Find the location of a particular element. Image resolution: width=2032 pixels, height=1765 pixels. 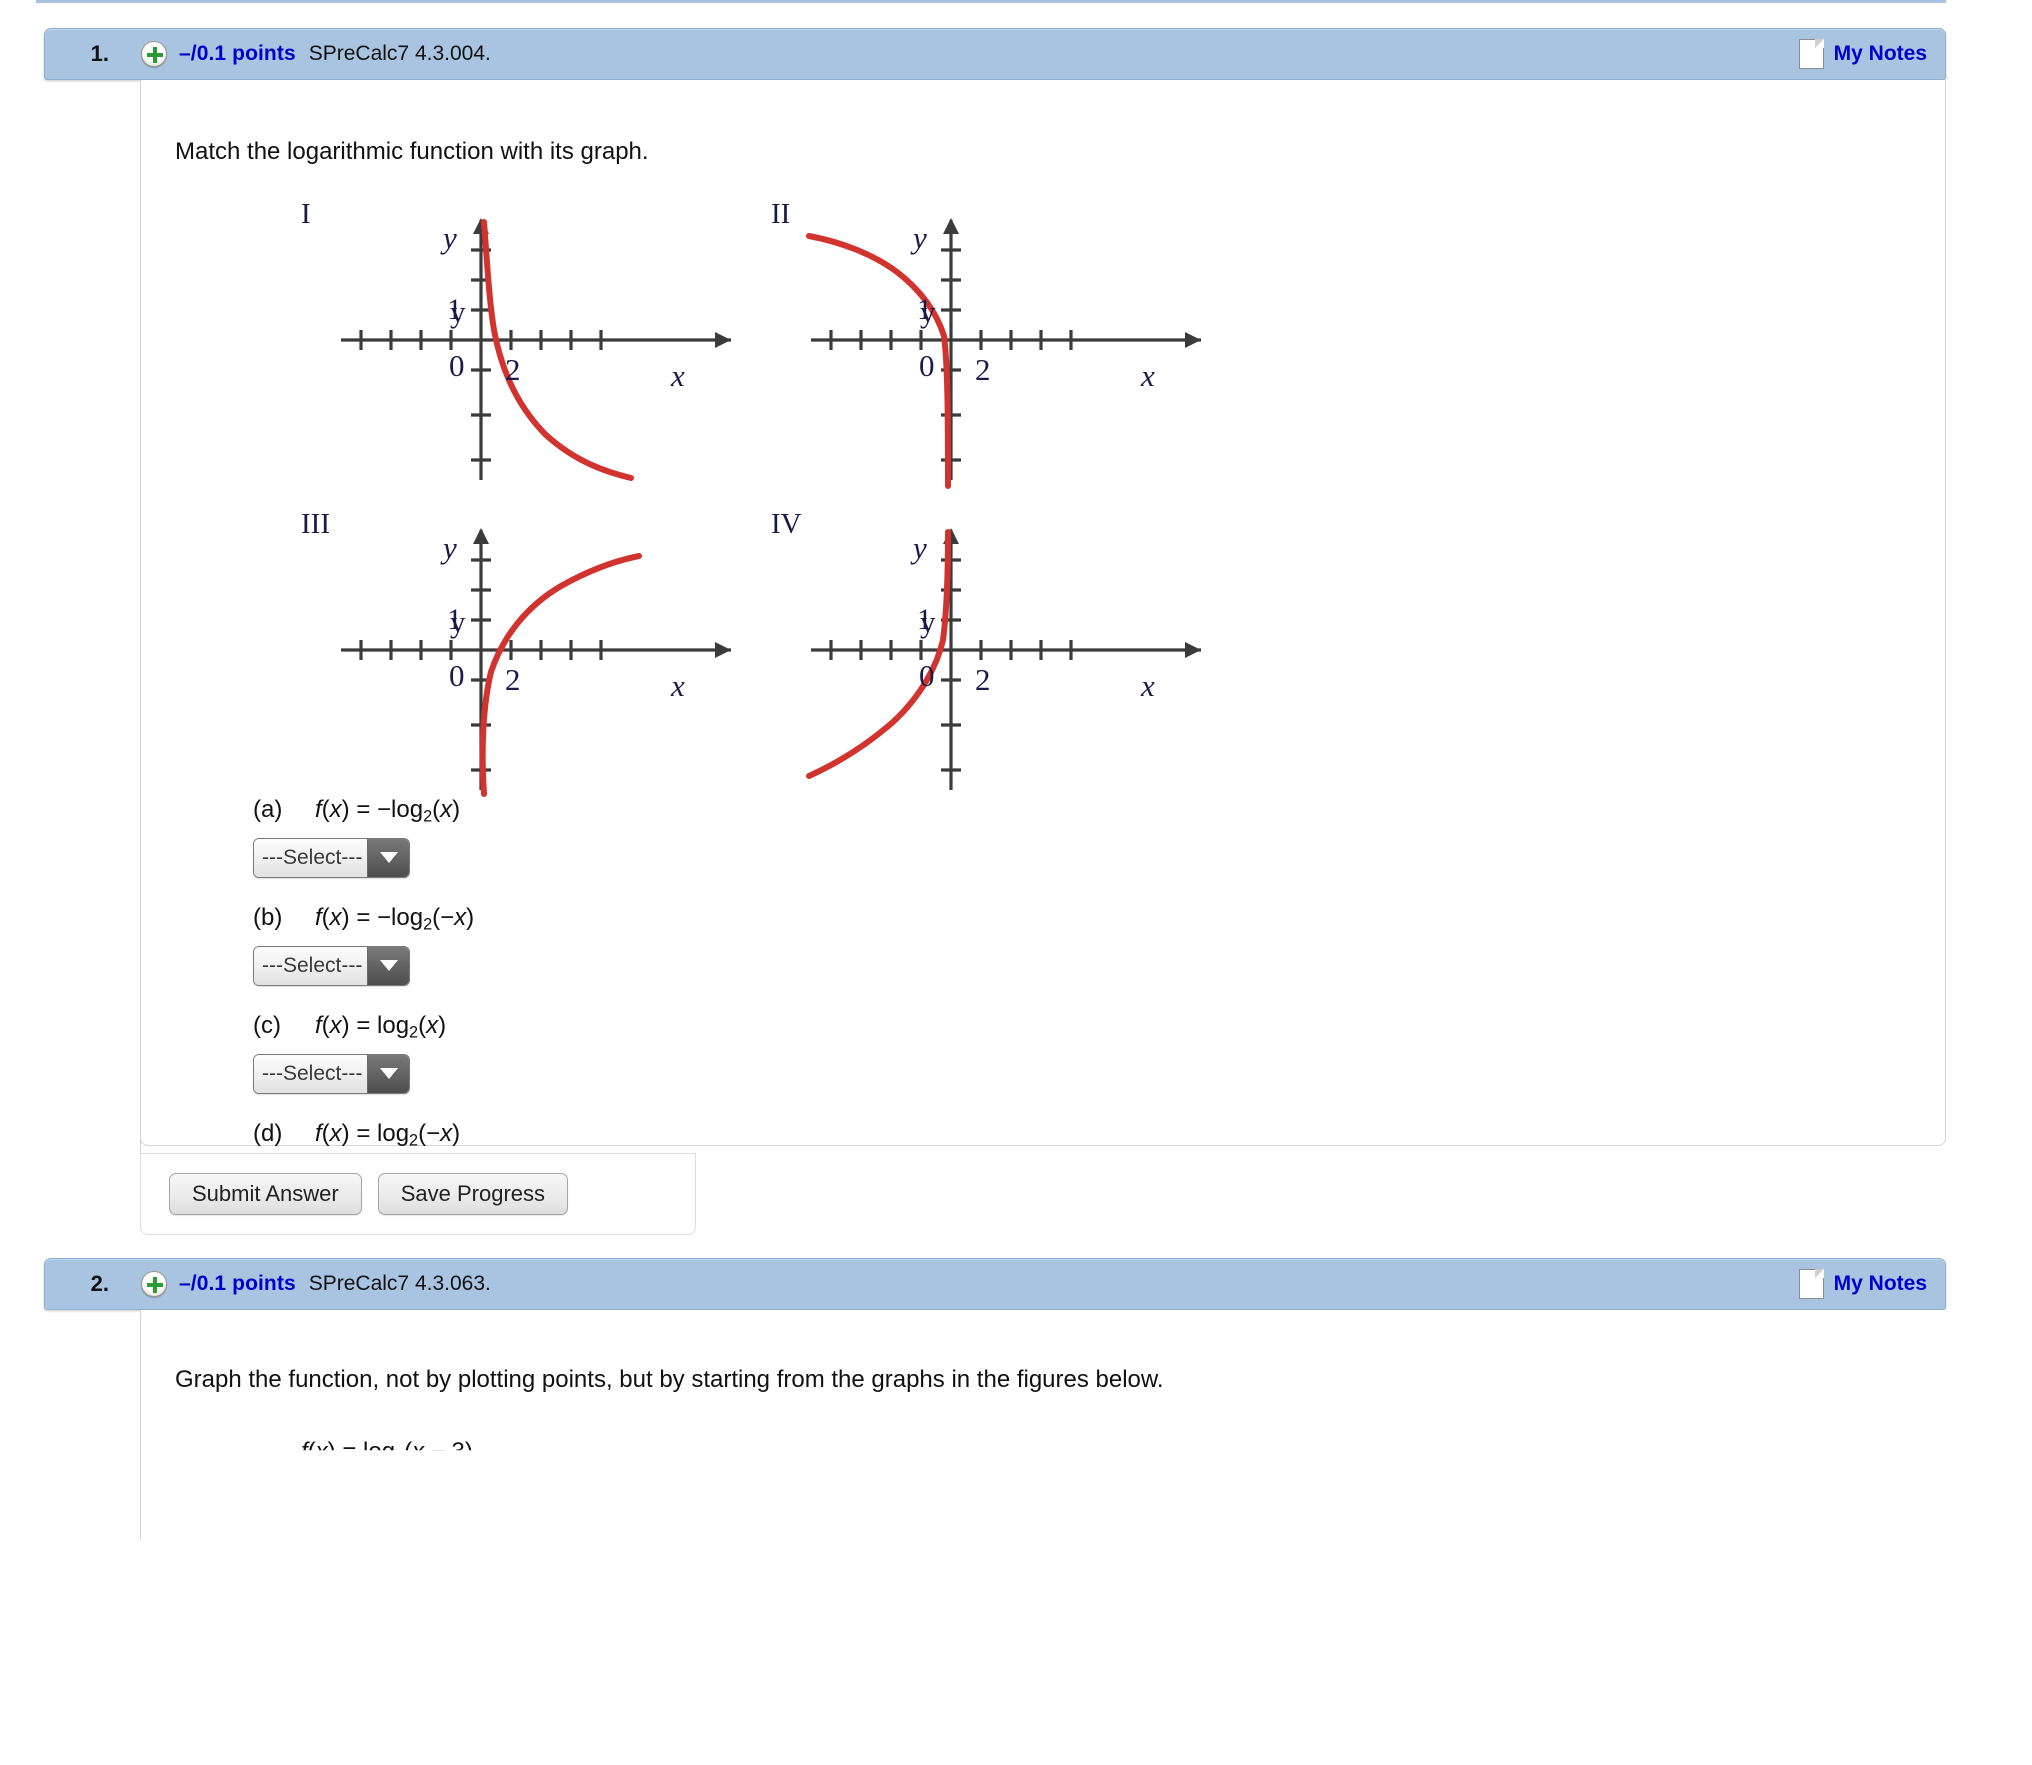

answer-item-b: (b) f(x) = −log2(−x) ---Select--- is located at coordinates (363, 945).